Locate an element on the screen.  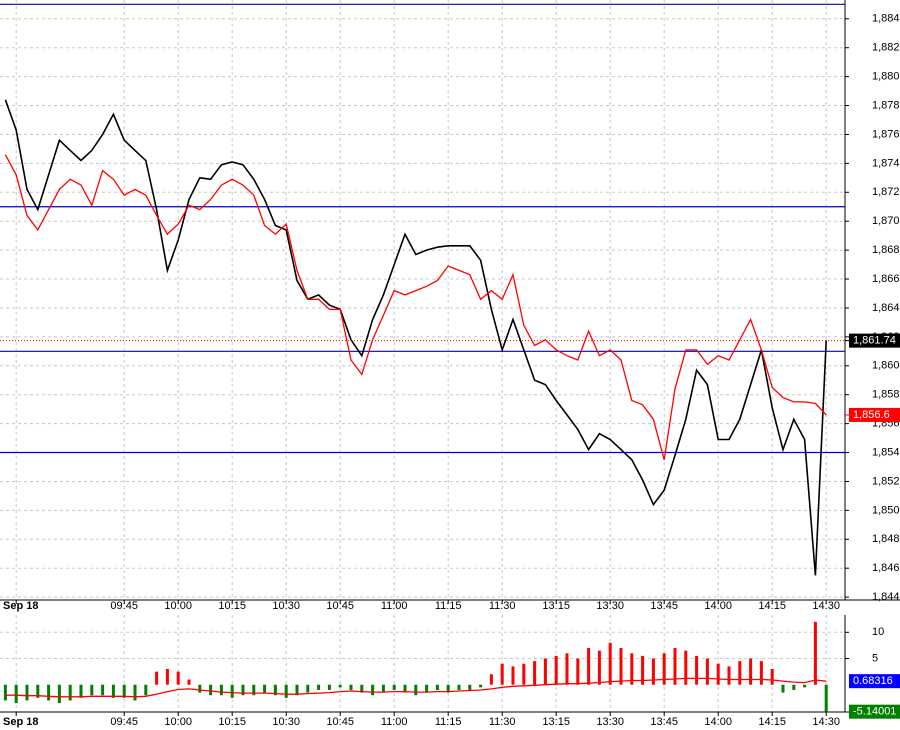
last-price-label-box is located at coordinates (874, 340).